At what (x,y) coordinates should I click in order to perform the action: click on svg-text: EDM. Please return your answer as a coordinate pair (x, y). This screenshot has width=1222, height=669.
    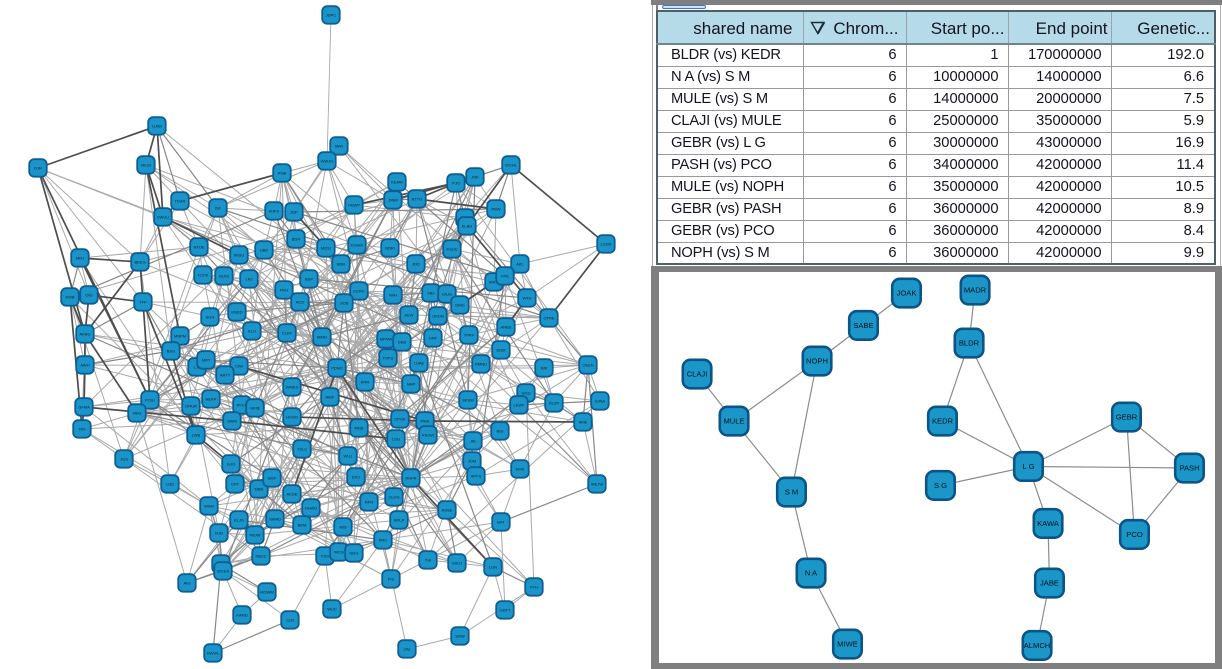
    Looking at the image, I should click on (501, 350).